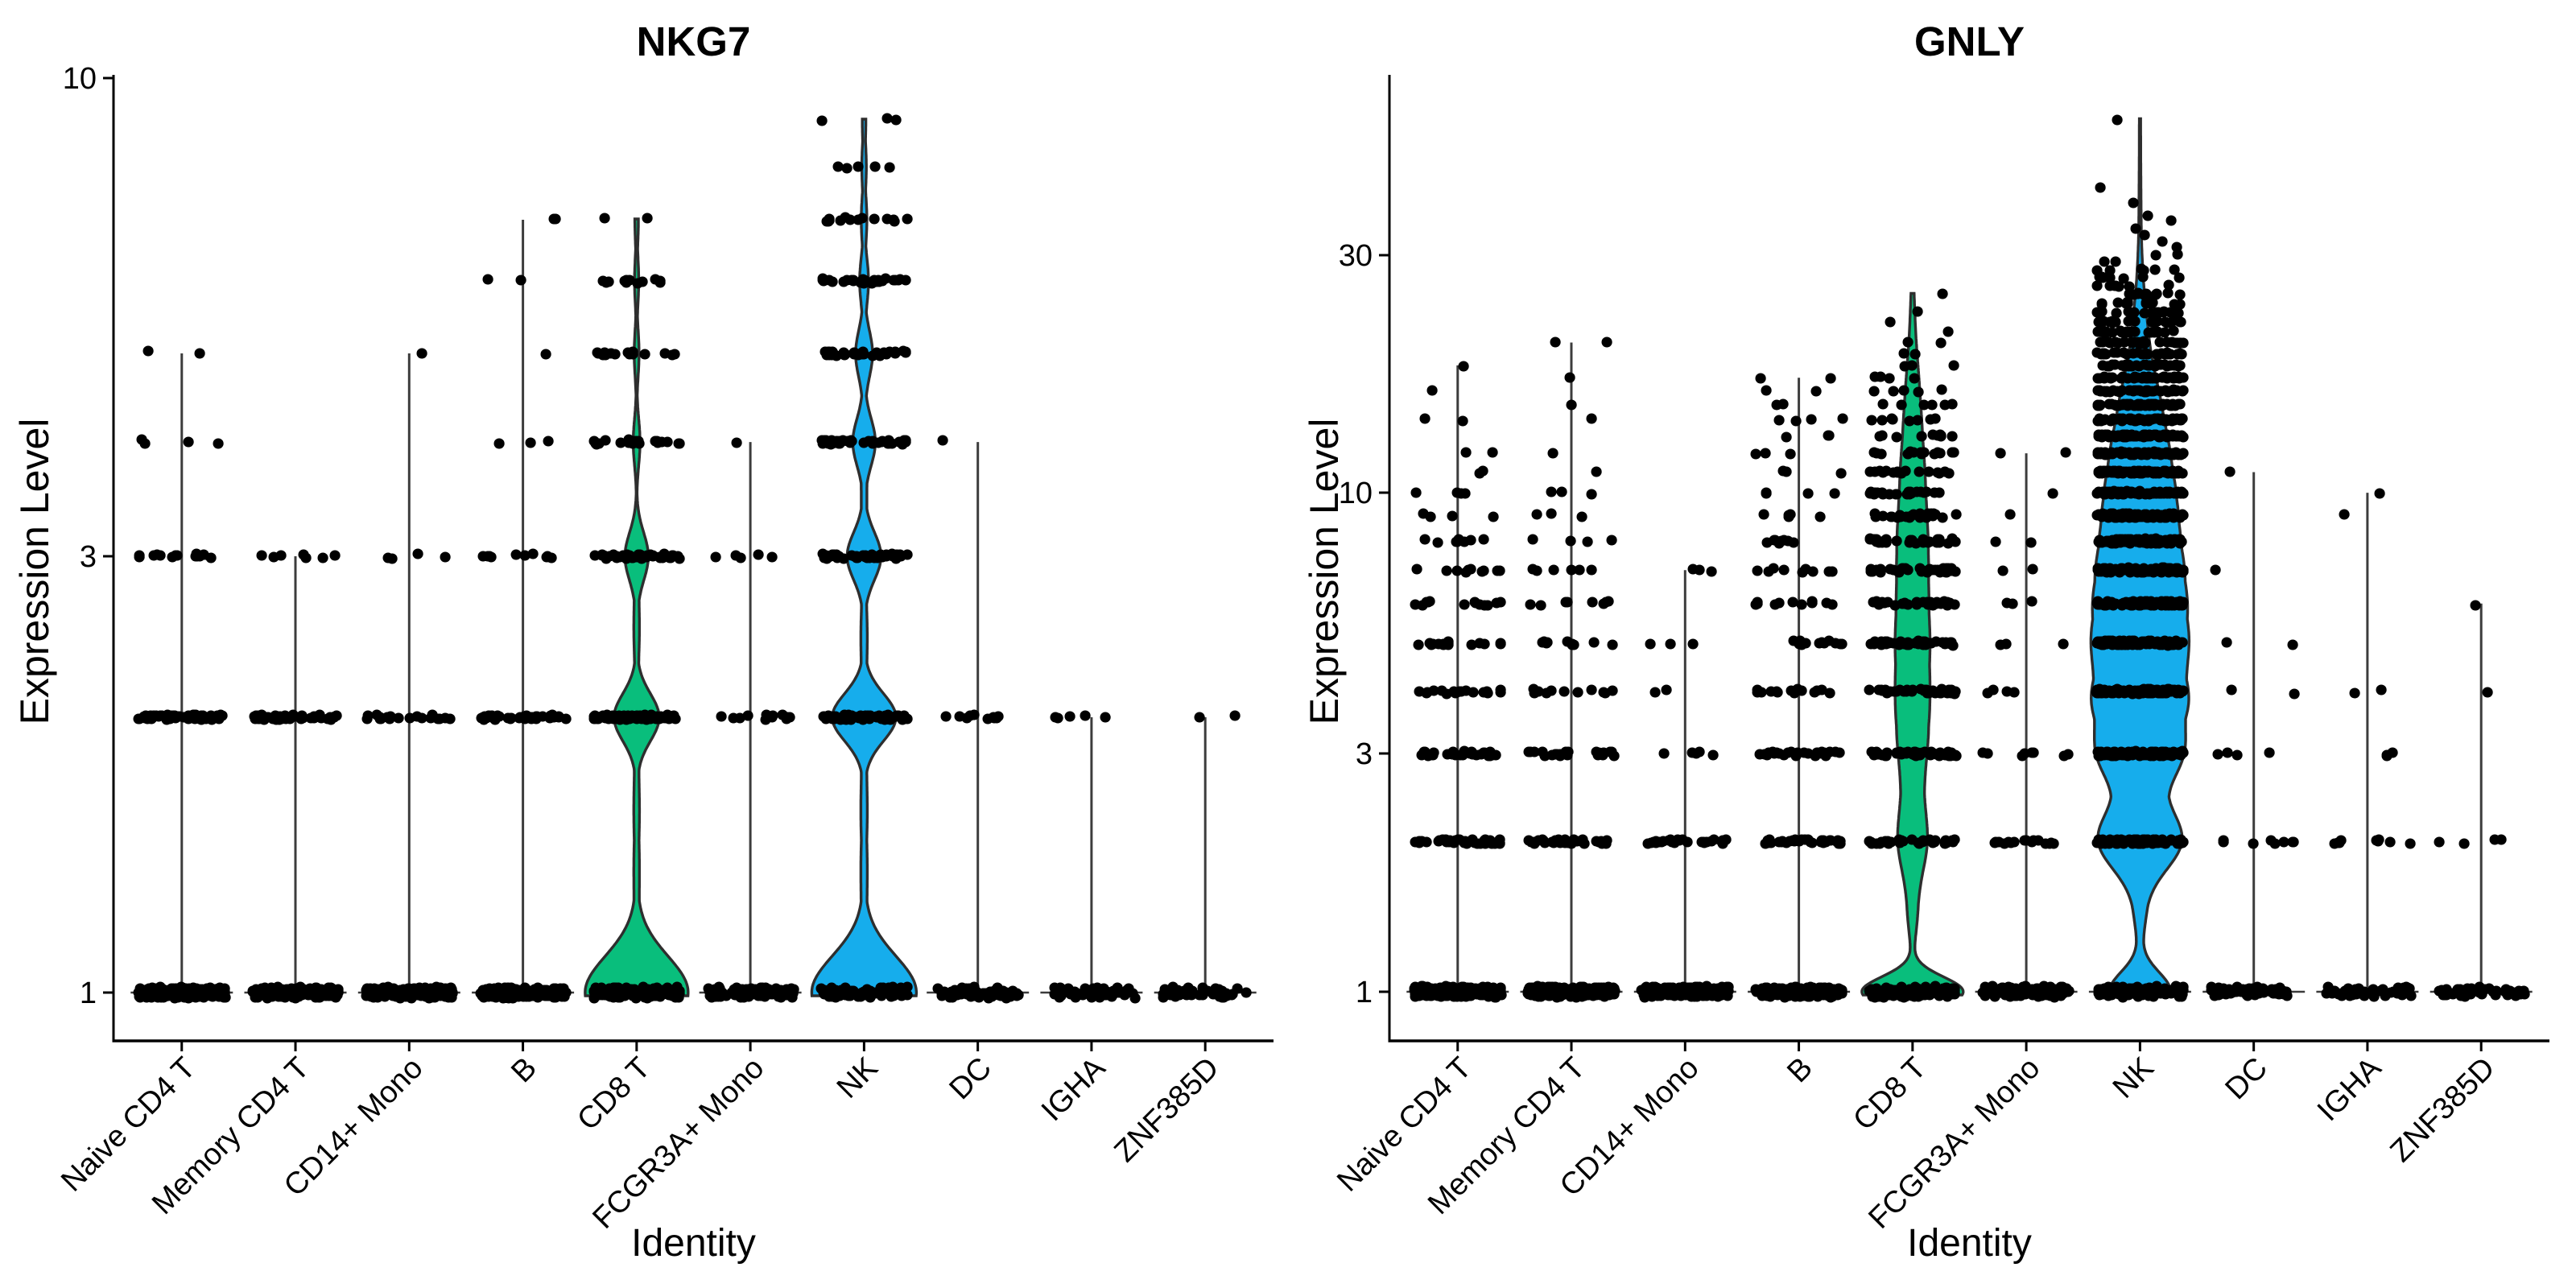 This screenshot has width=2576, height=1288. What do you see at coordinates (1356, 256) in the screenshot?
I see `svg-text: 30` at bounding box center [1356, 256].